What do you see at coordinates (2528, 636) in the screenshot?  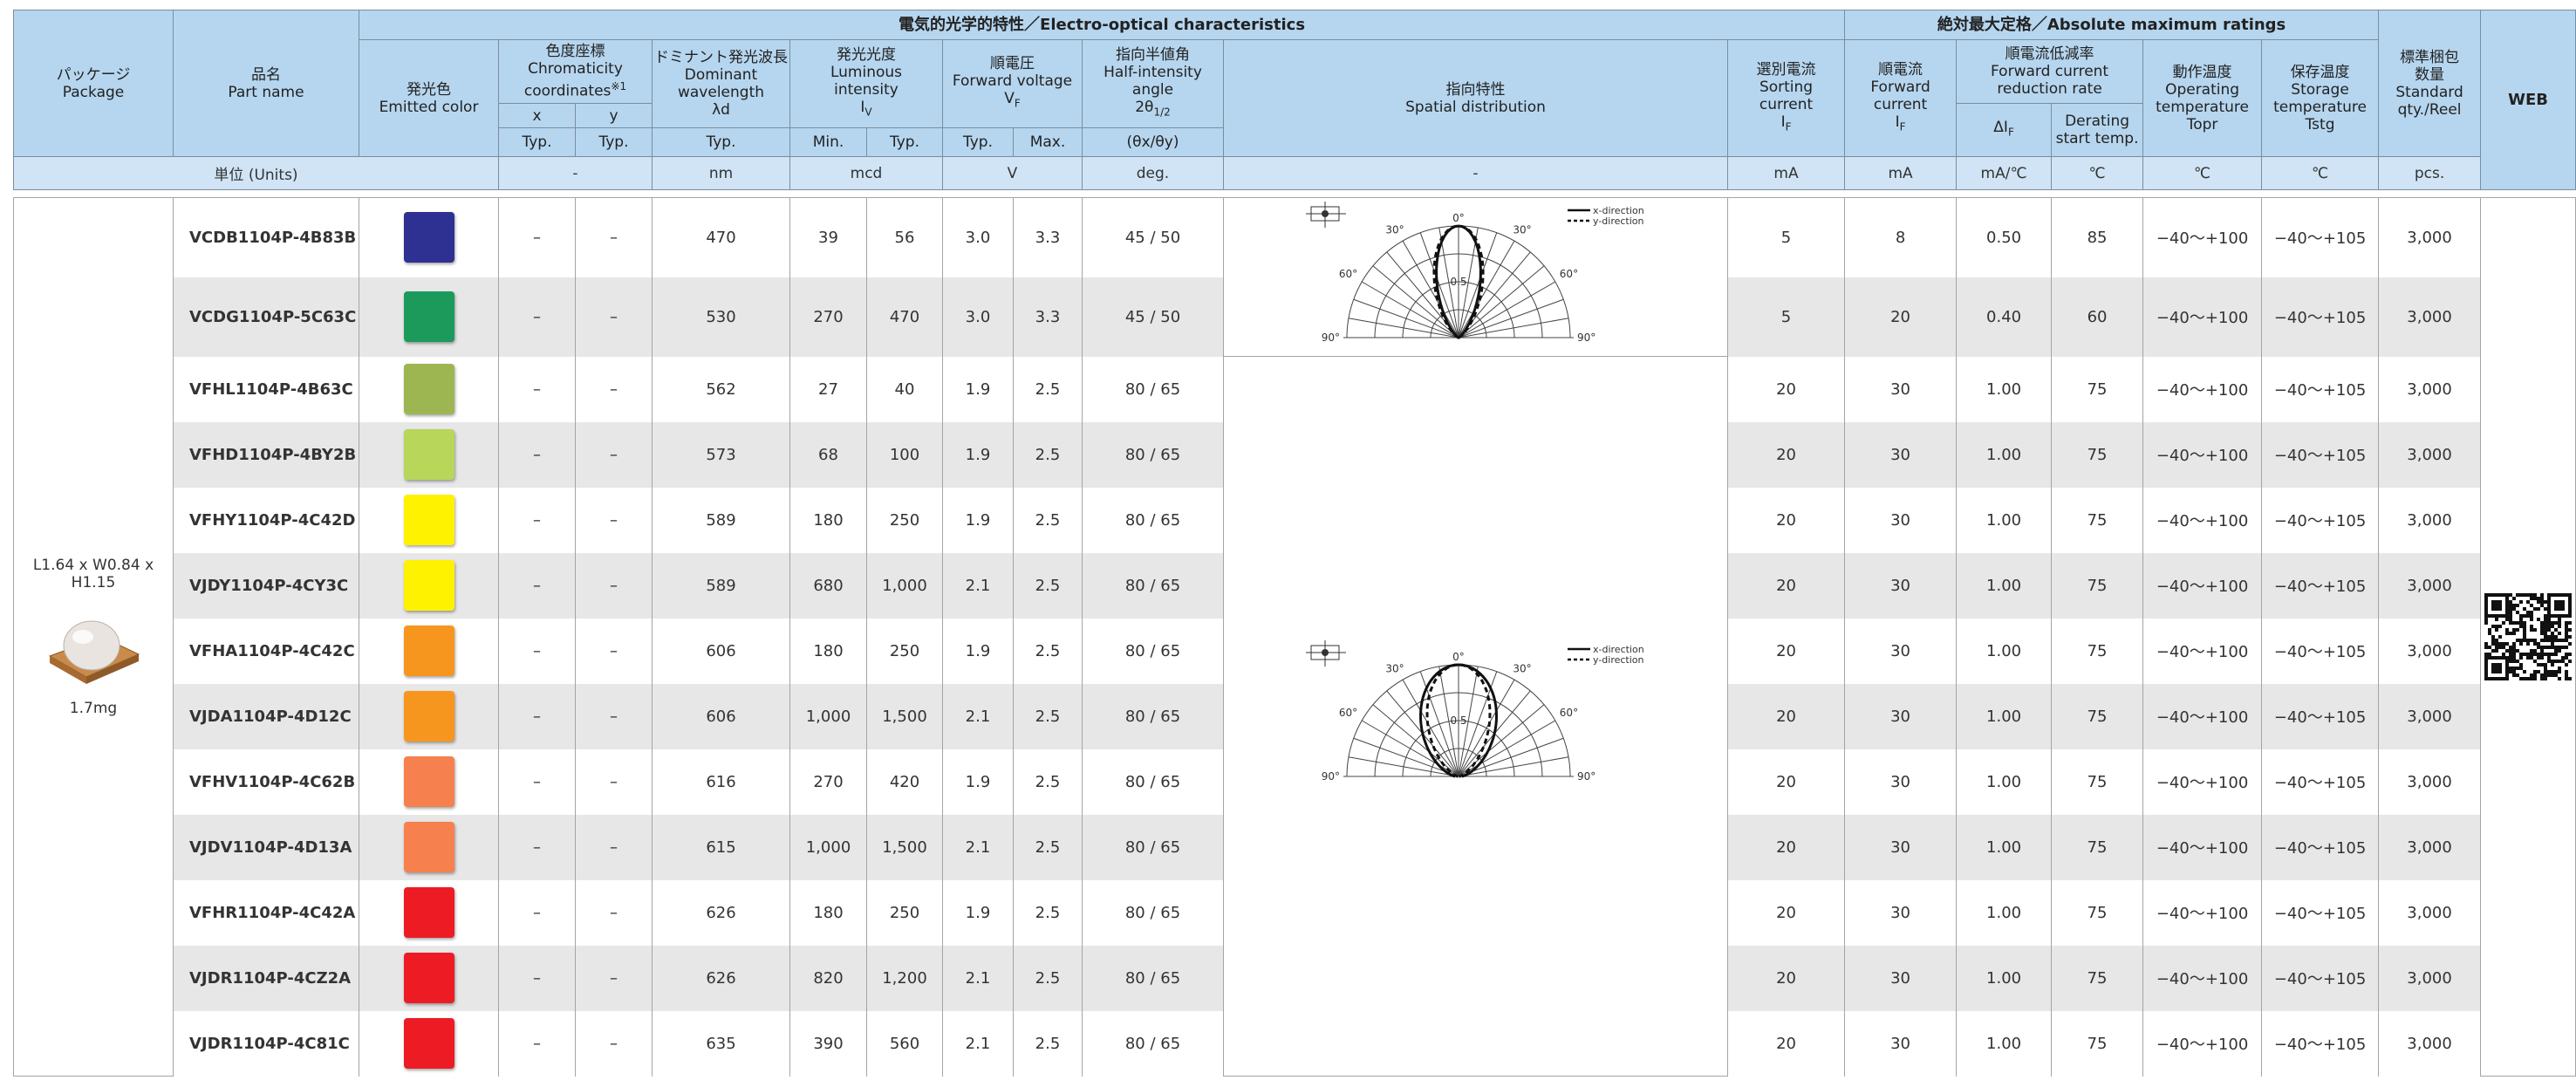 I see `qr-code` at bounding box center [2528, 636].